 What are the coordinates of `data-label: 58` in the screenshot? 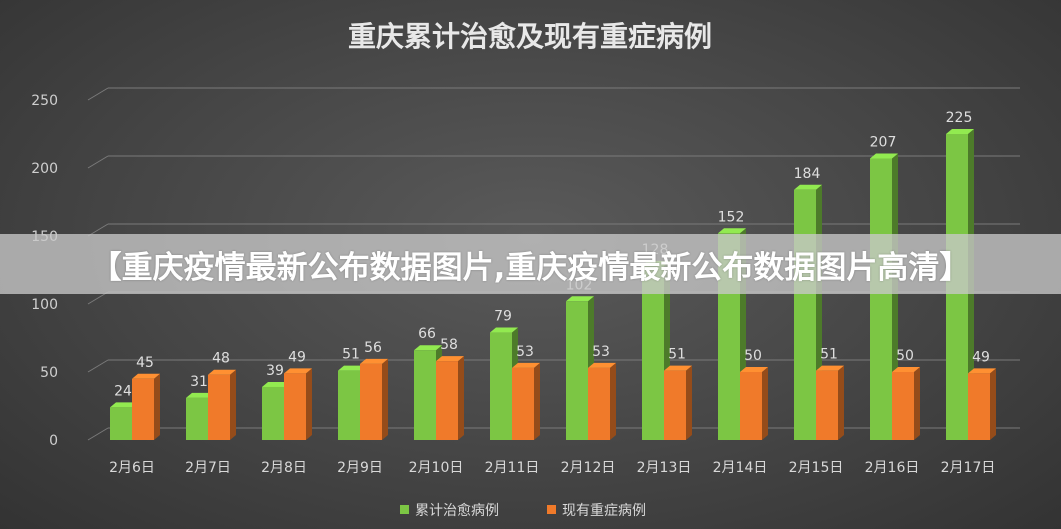 It's located at (449, 345).